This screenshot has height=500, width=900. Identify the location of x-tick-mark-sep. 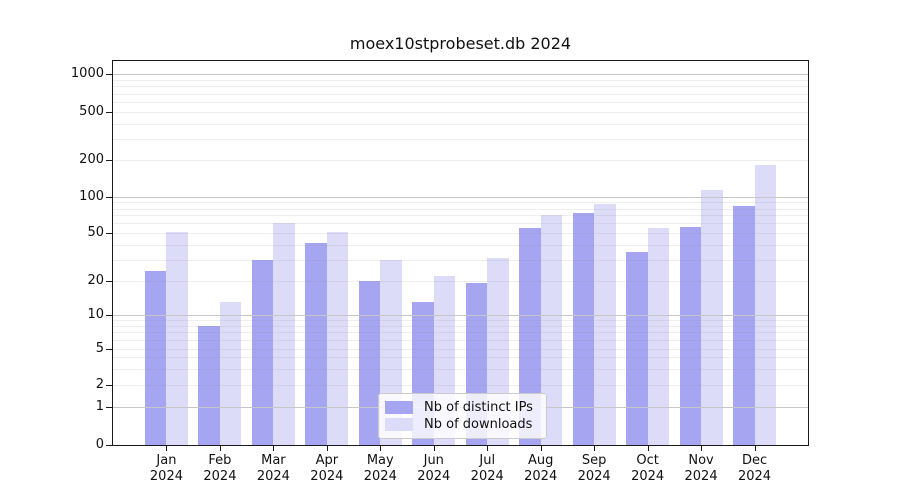
(595, 448).